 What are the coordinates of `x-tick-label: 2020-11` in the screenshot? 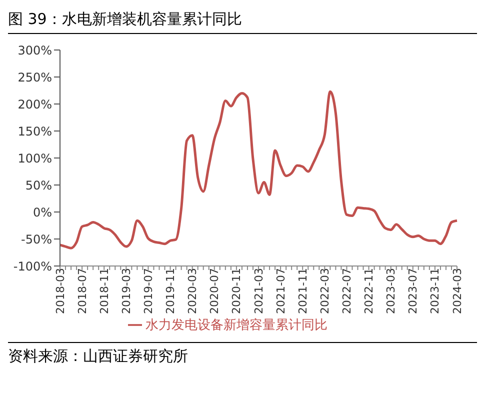 It's located at (237, 291).